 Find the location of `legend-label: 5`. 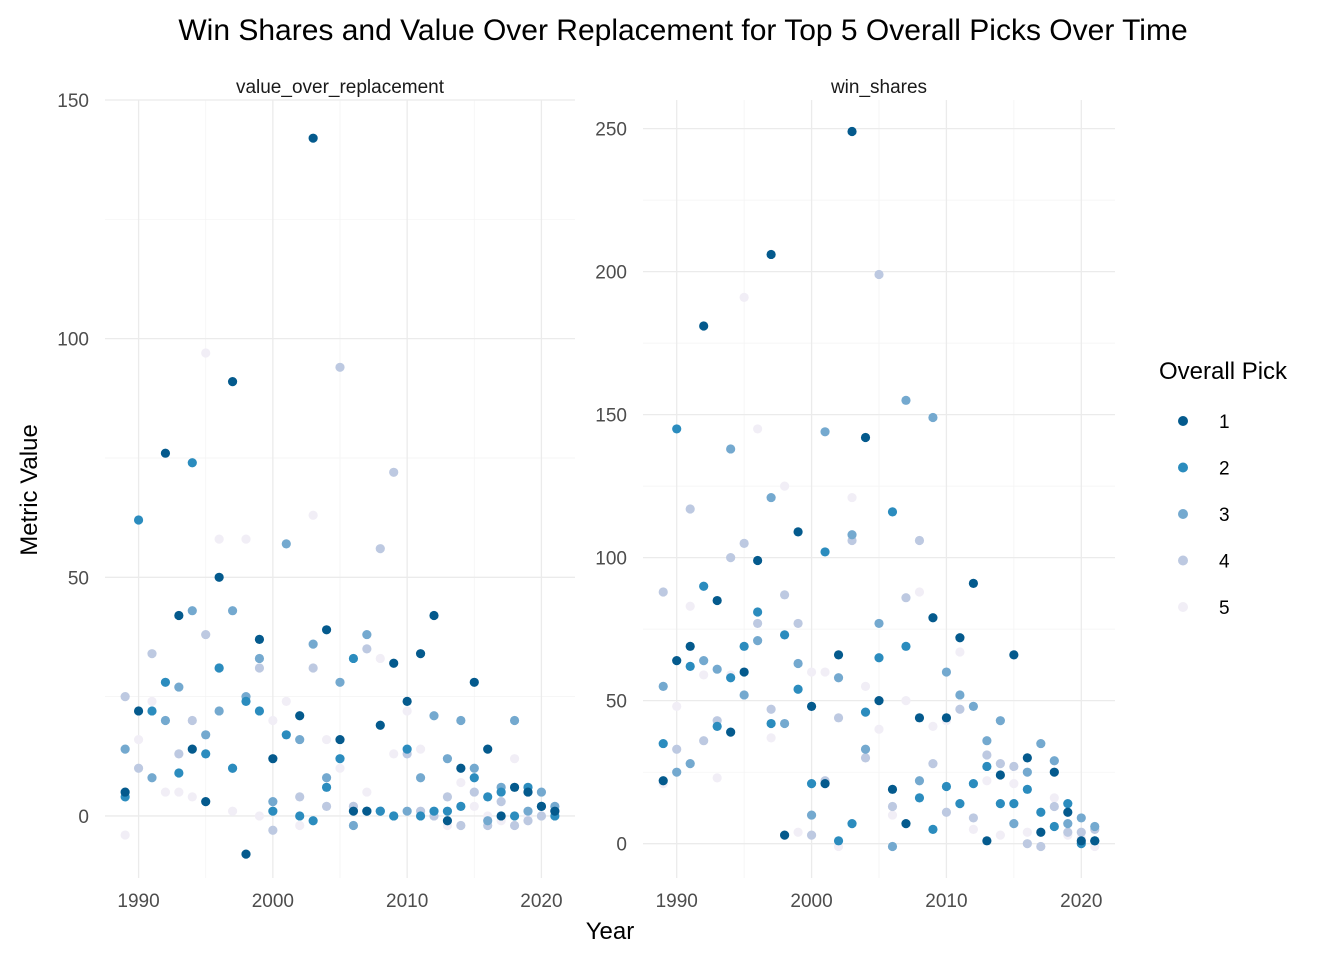

legend-label: 5 is located at coordinates (1224, 608).